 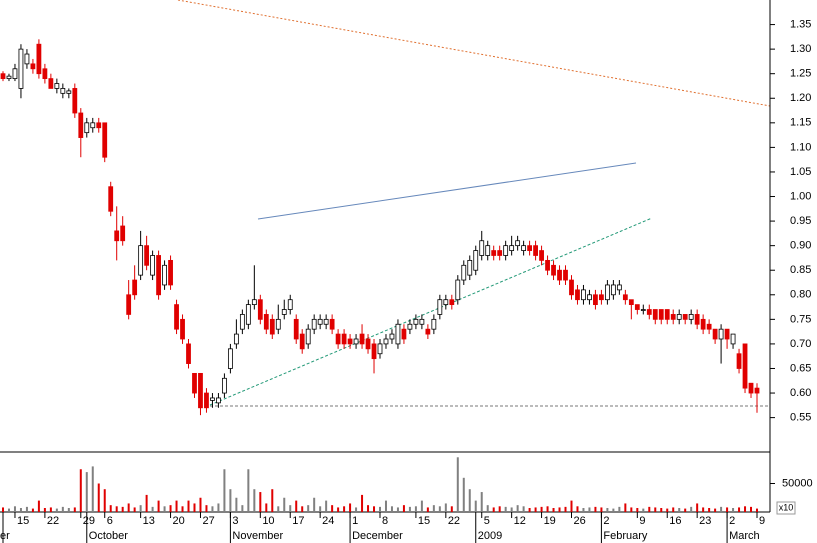 I want to click on x-tick-label: 29, so click(x=89, y=521).